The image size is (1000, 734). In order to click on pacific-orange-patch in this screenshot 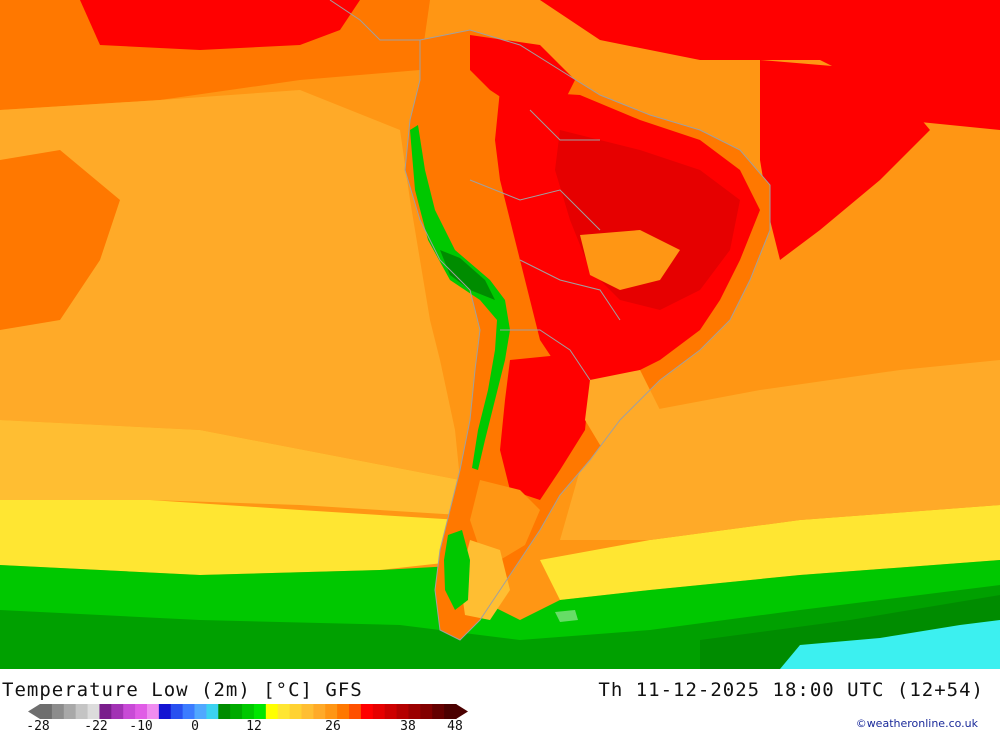, I will do `click(60, 240)`.